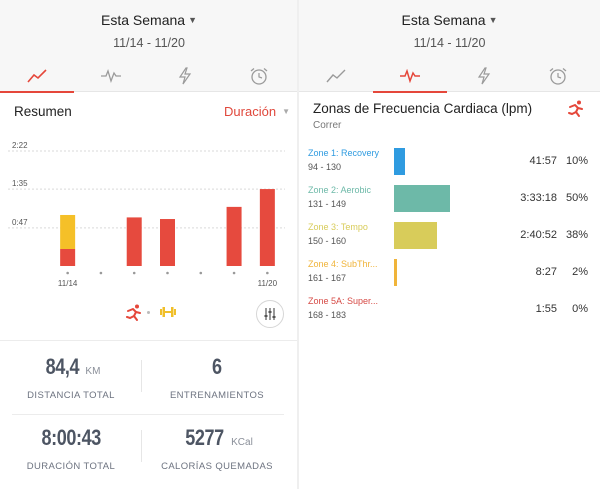 The width and height of the screenshot is (600, 489). I want to click on stat-label: DURACIÓN TOTAL, so click(71, 466).